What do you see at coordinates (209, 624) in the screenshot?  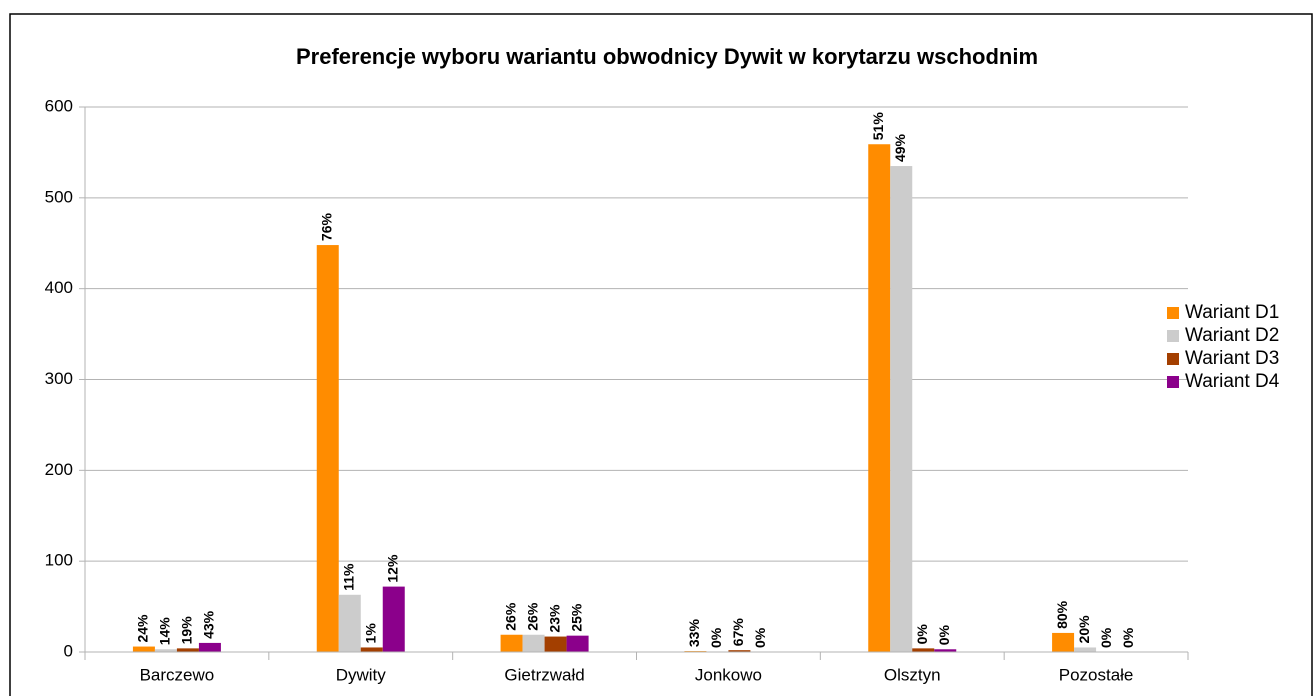 I see `data-label: 43%` at bounding box center [209, 624].